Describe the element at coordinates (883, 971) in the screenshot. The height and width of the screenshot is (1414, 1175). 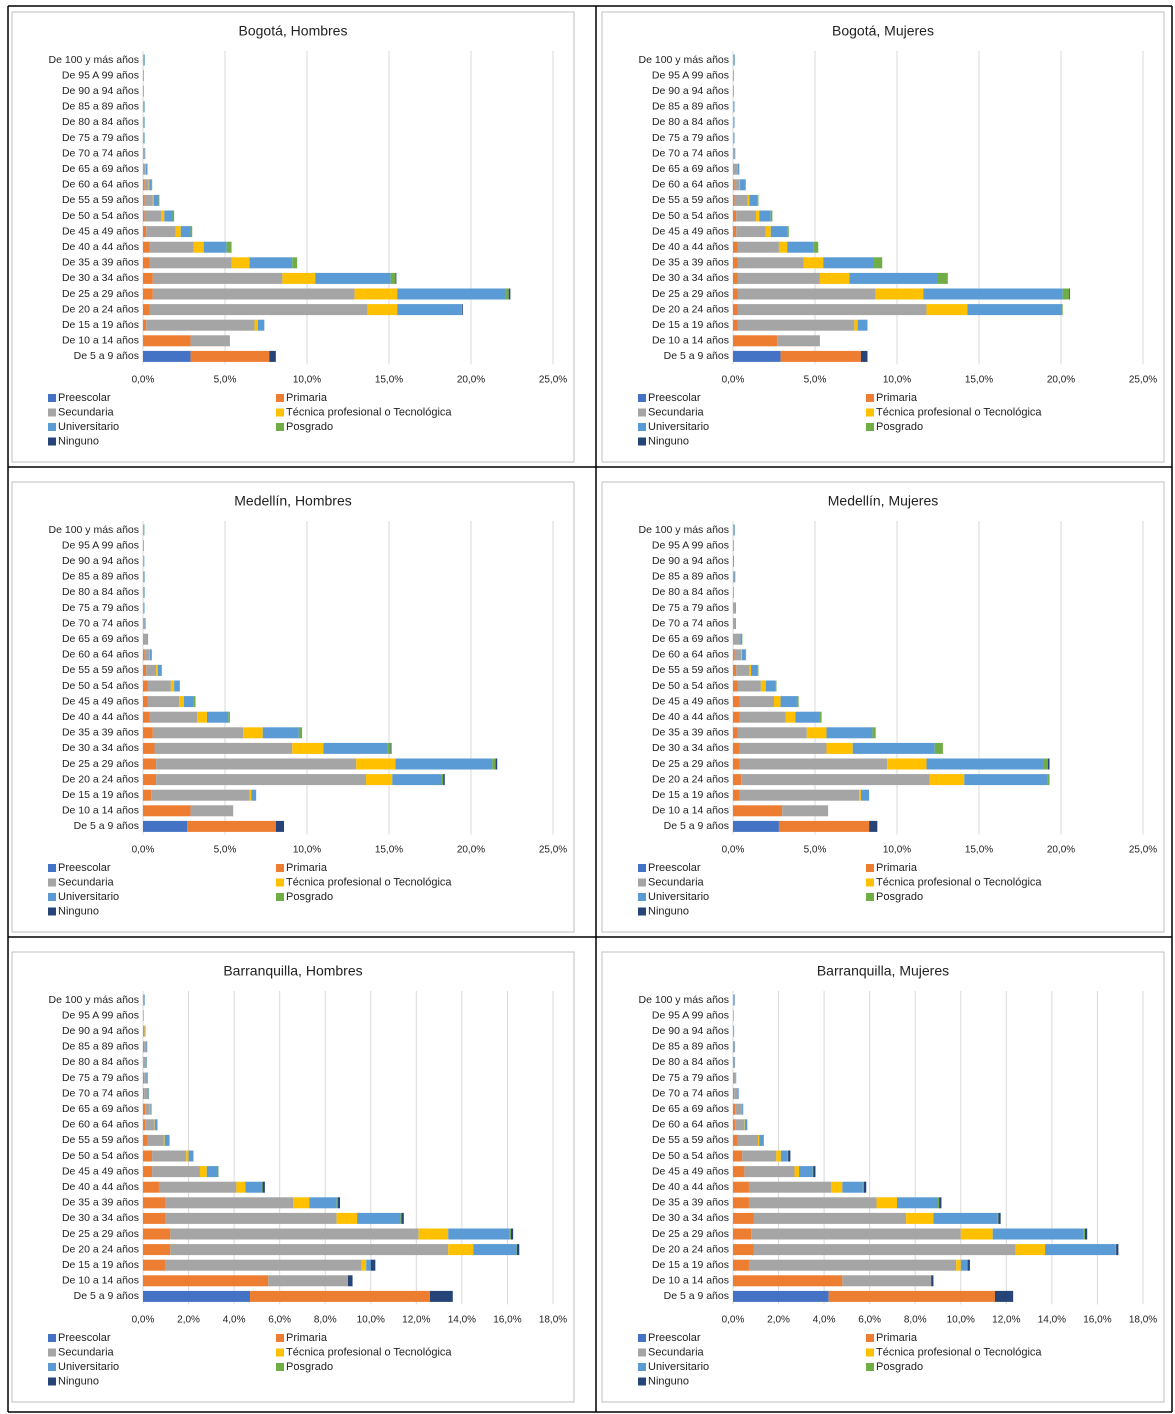
I see `chart-title: Barranquilla, Mujeres` at that location.